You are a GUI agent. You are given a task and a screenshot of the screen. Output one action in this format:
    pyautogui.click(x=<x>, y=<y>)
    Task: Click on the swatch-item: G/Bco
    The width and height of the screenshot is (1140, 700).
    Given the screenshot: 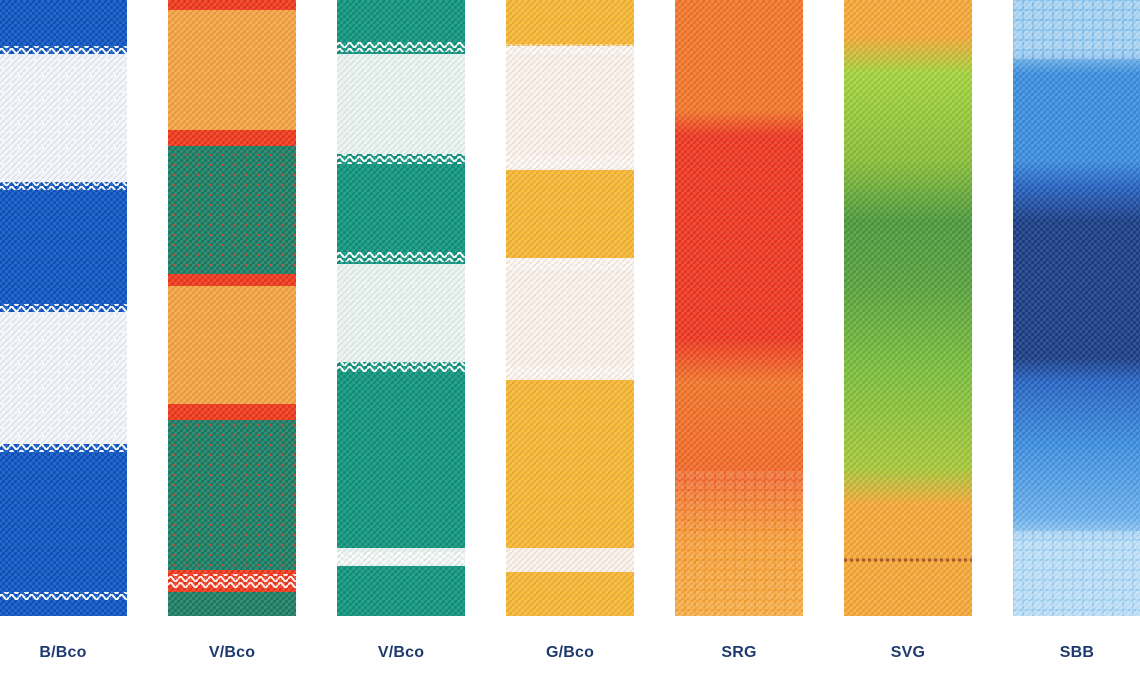 What is the action you would take?
    pyautogui.click(x=570, y=350)
    